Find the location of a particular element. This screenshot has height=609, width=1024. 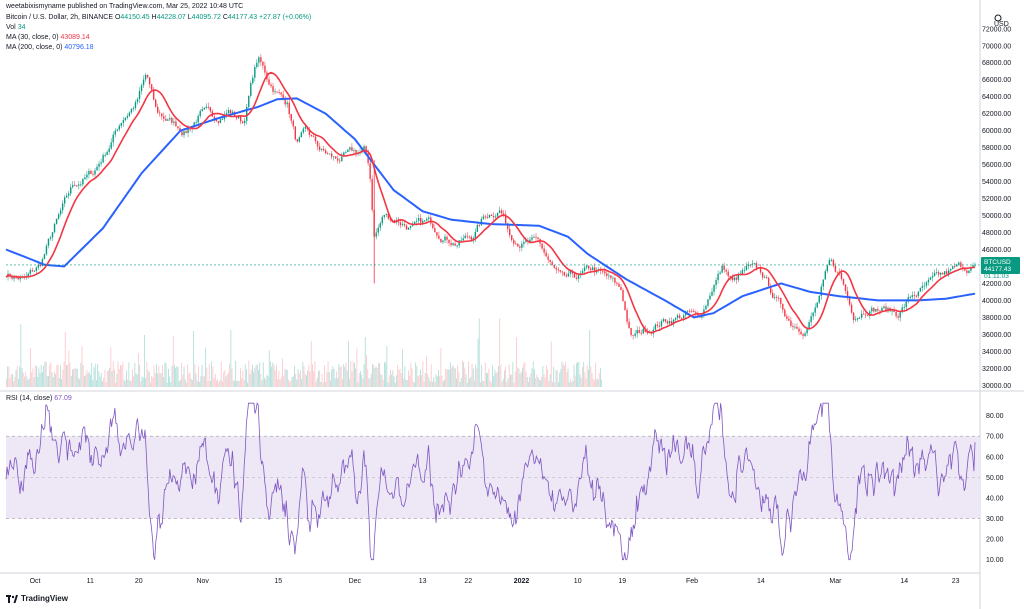

price-tick-label: 40000.00 is located at coordinates (996, 301).